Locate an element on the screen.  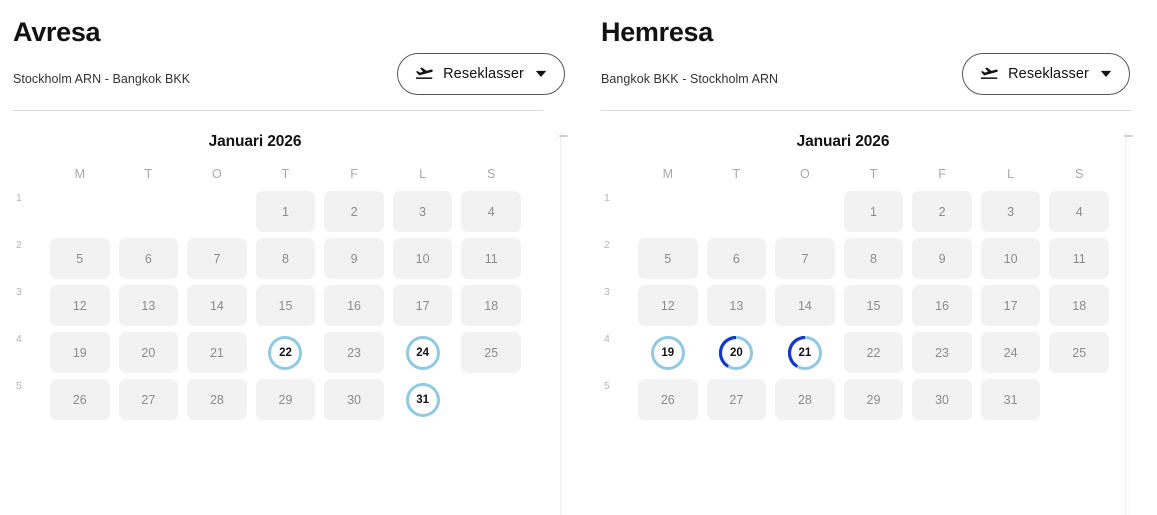
day-number: 3 is located at coordinates (1011, 211).